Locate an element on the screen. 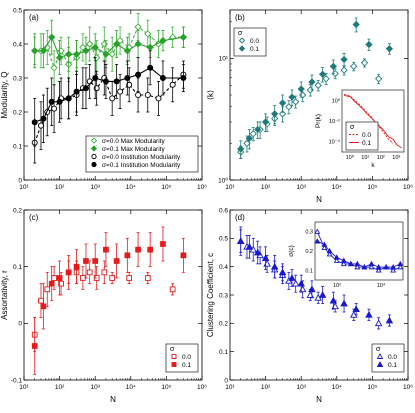 This screenshot has width=415, height=413. inset-y-tick-label: 10⁻⁴ is located at coordinates (335, 142).